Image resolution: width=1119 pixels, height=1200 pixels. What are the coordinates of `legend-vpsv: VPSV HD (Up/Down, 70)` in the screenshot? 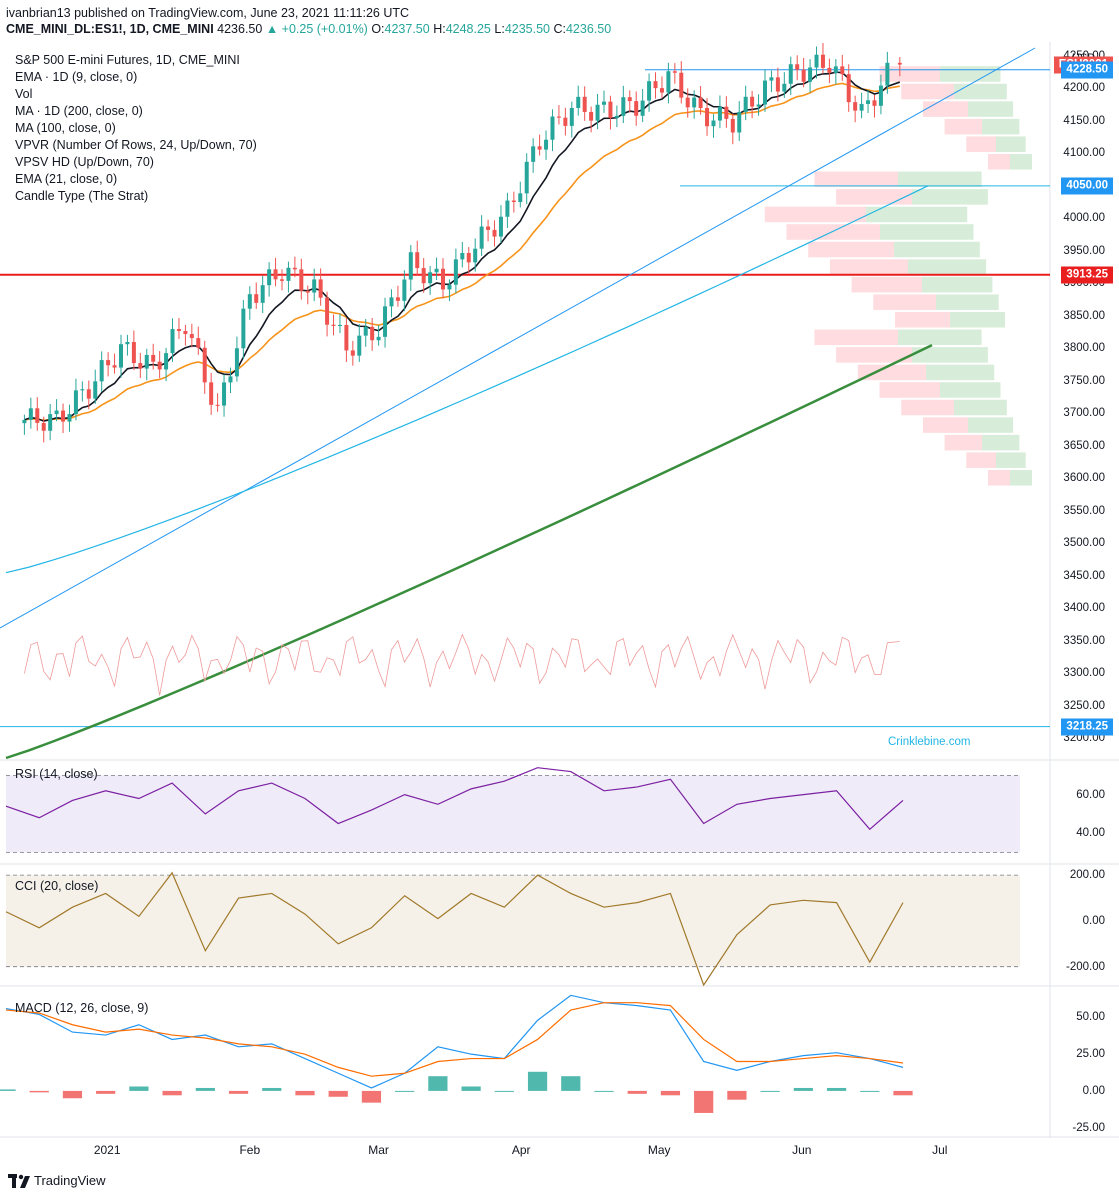 It's located at (84, 162).